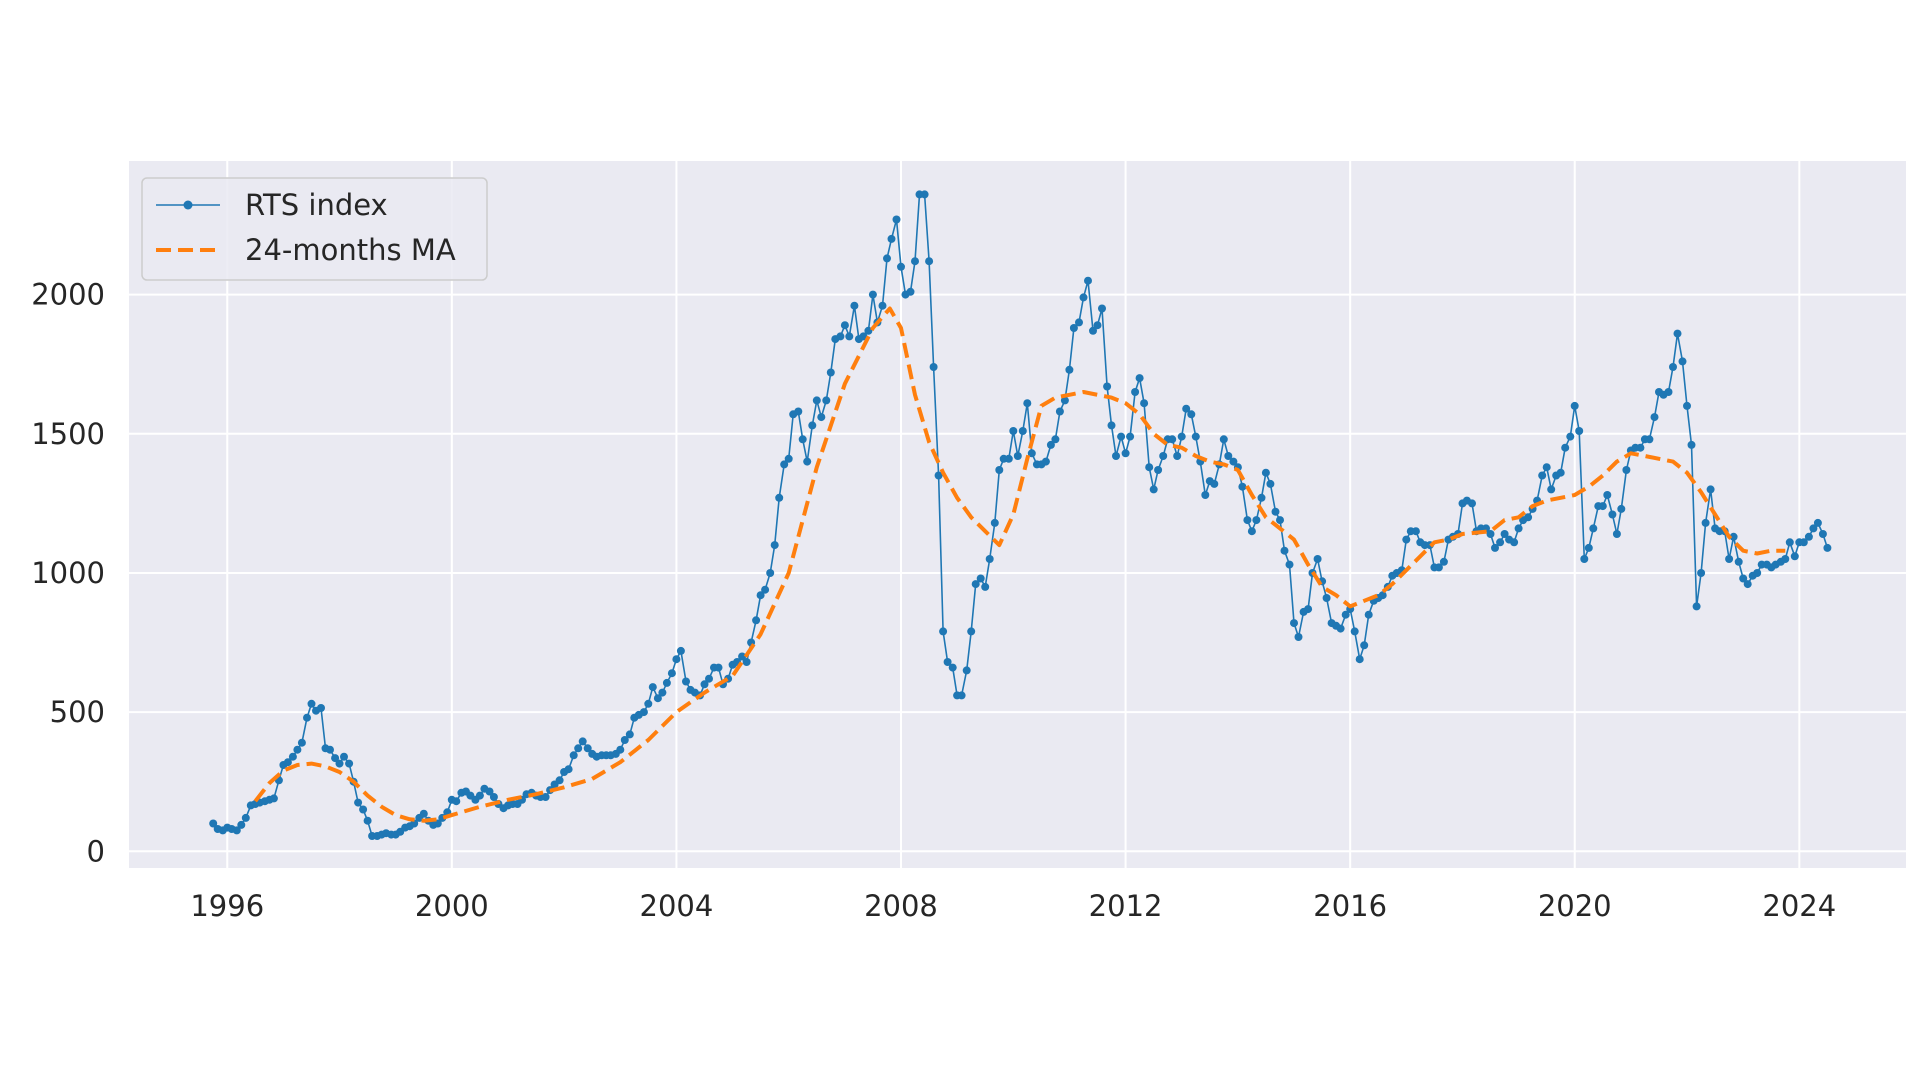 The width and height of the screenshot is (1920, 1080). Describe the element at coordinates (1575, 906) in the screenshot. I see `x-tick-label: 2020` at that location.